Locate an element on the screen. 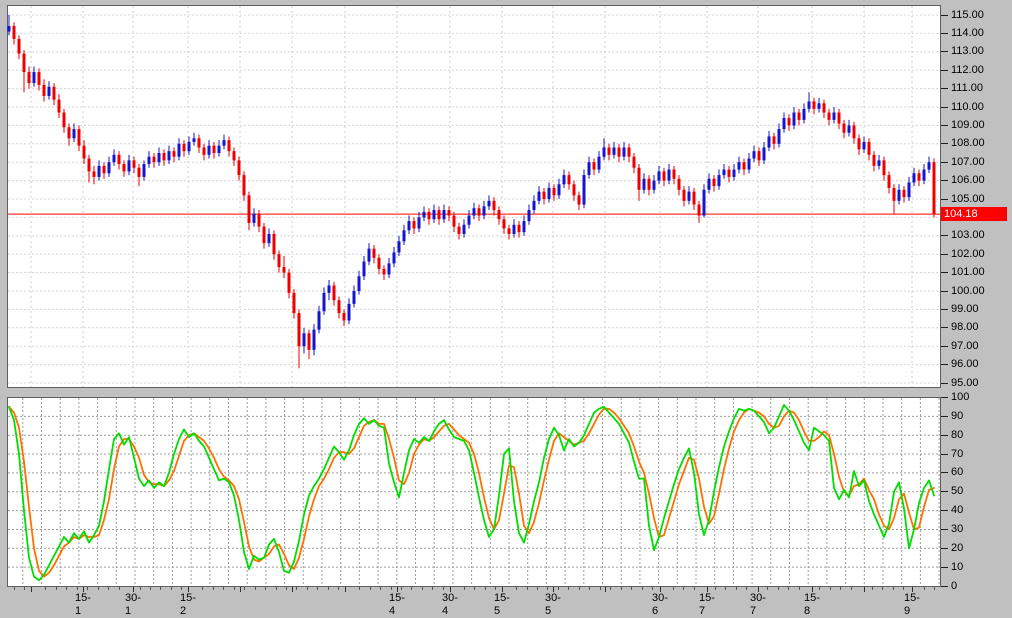  oscillator-tick-label: 80 is located at coordinates (957, 434).